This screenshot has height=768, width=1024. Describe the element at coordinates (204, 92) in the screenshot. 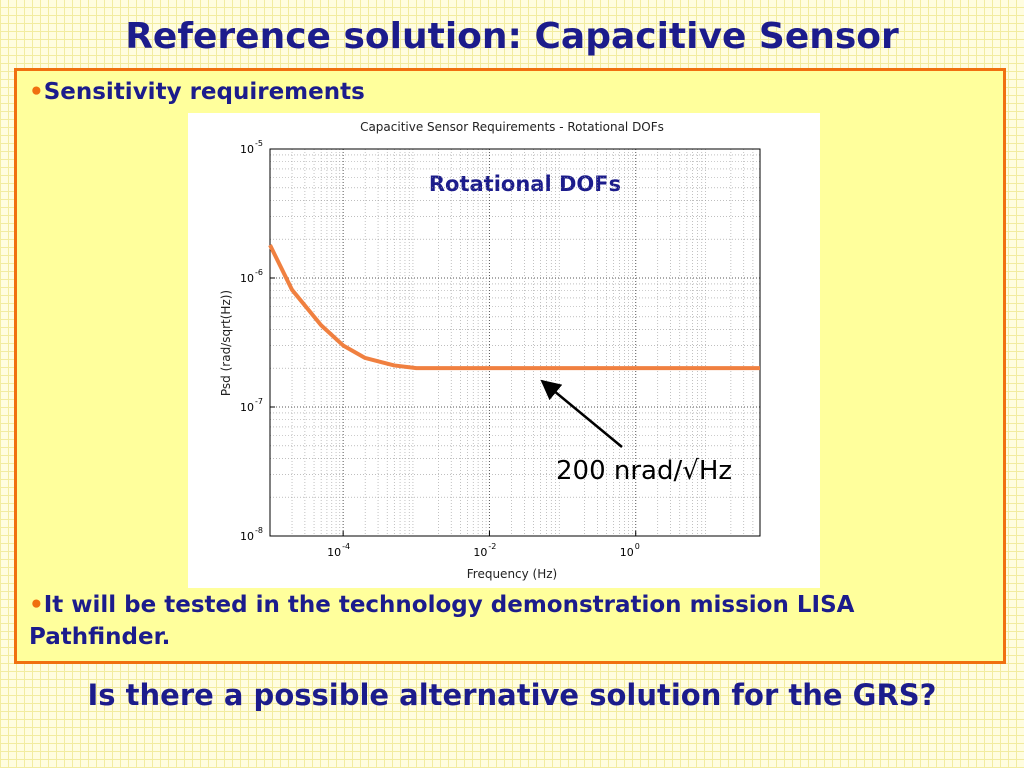

I see `bullet-text: Sensitivity requirements` at that location.